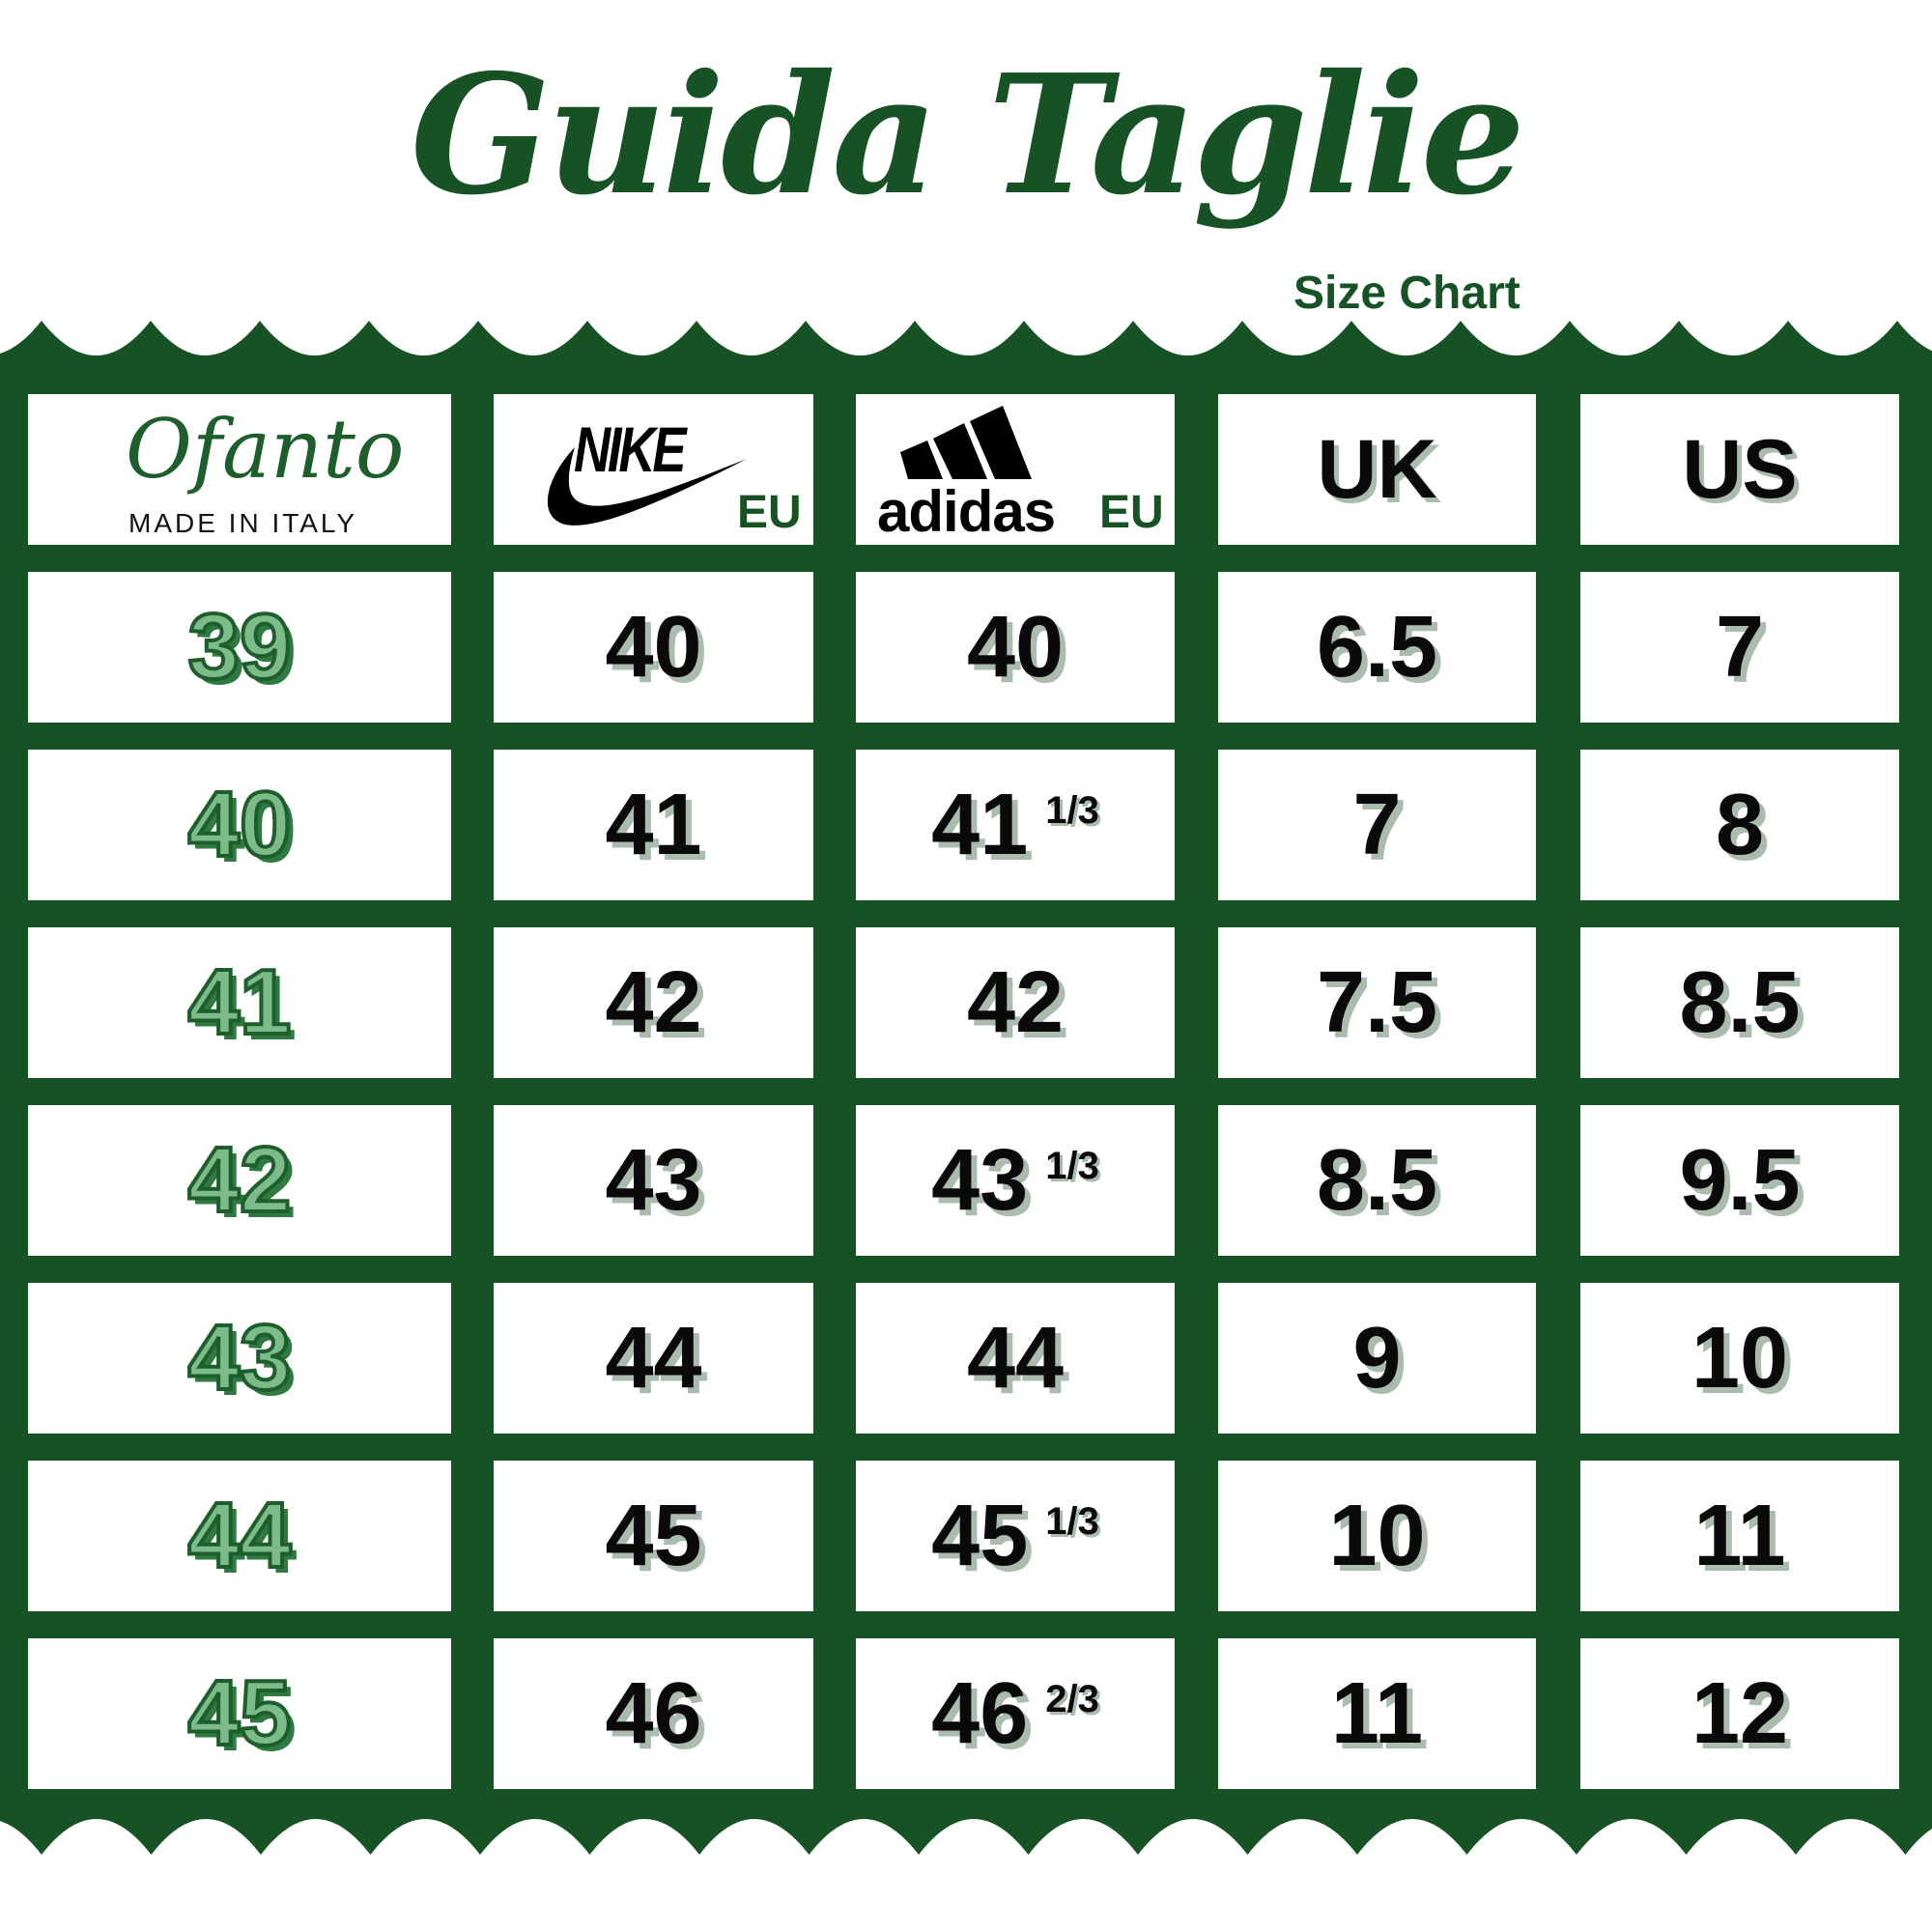 Image resolution: width=1932 pixels, height=1932 pixels. What do you see at coordinates (980, 1180) in the screenshot?
I see `adidas-size-value: 43` at bounding box center [980, 1180].